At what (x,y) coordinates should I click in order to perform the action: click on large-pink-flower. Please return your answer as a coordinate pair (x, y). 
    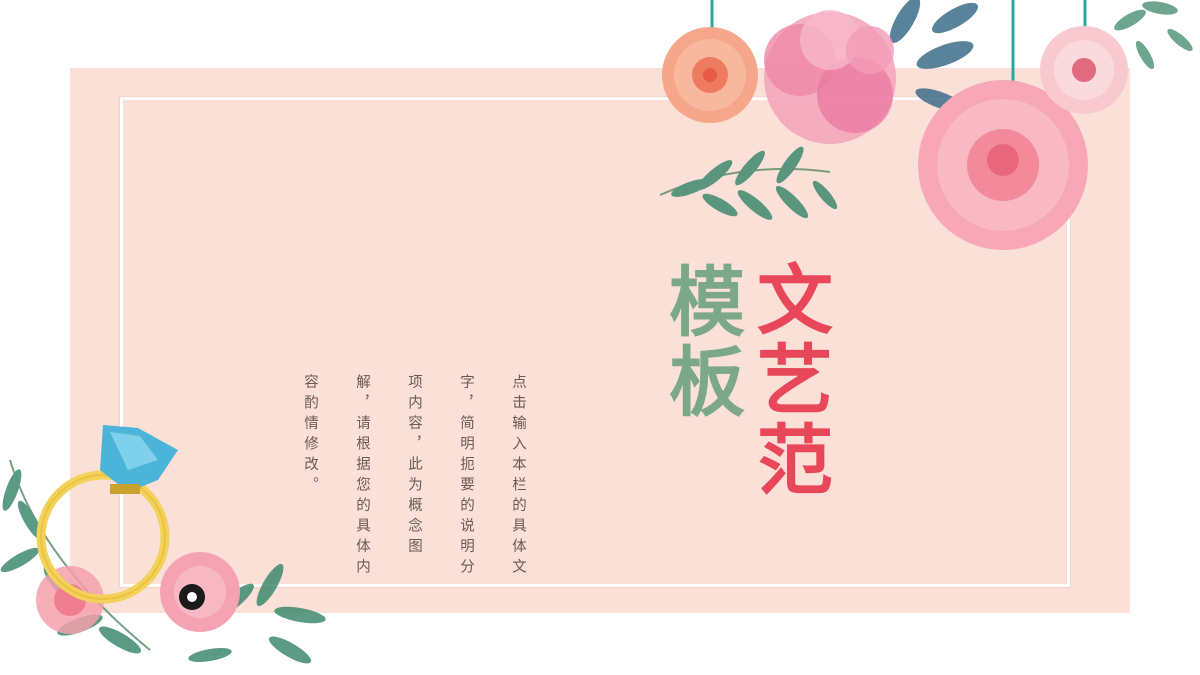
    Looking at the image, I should click on (1003, 165).